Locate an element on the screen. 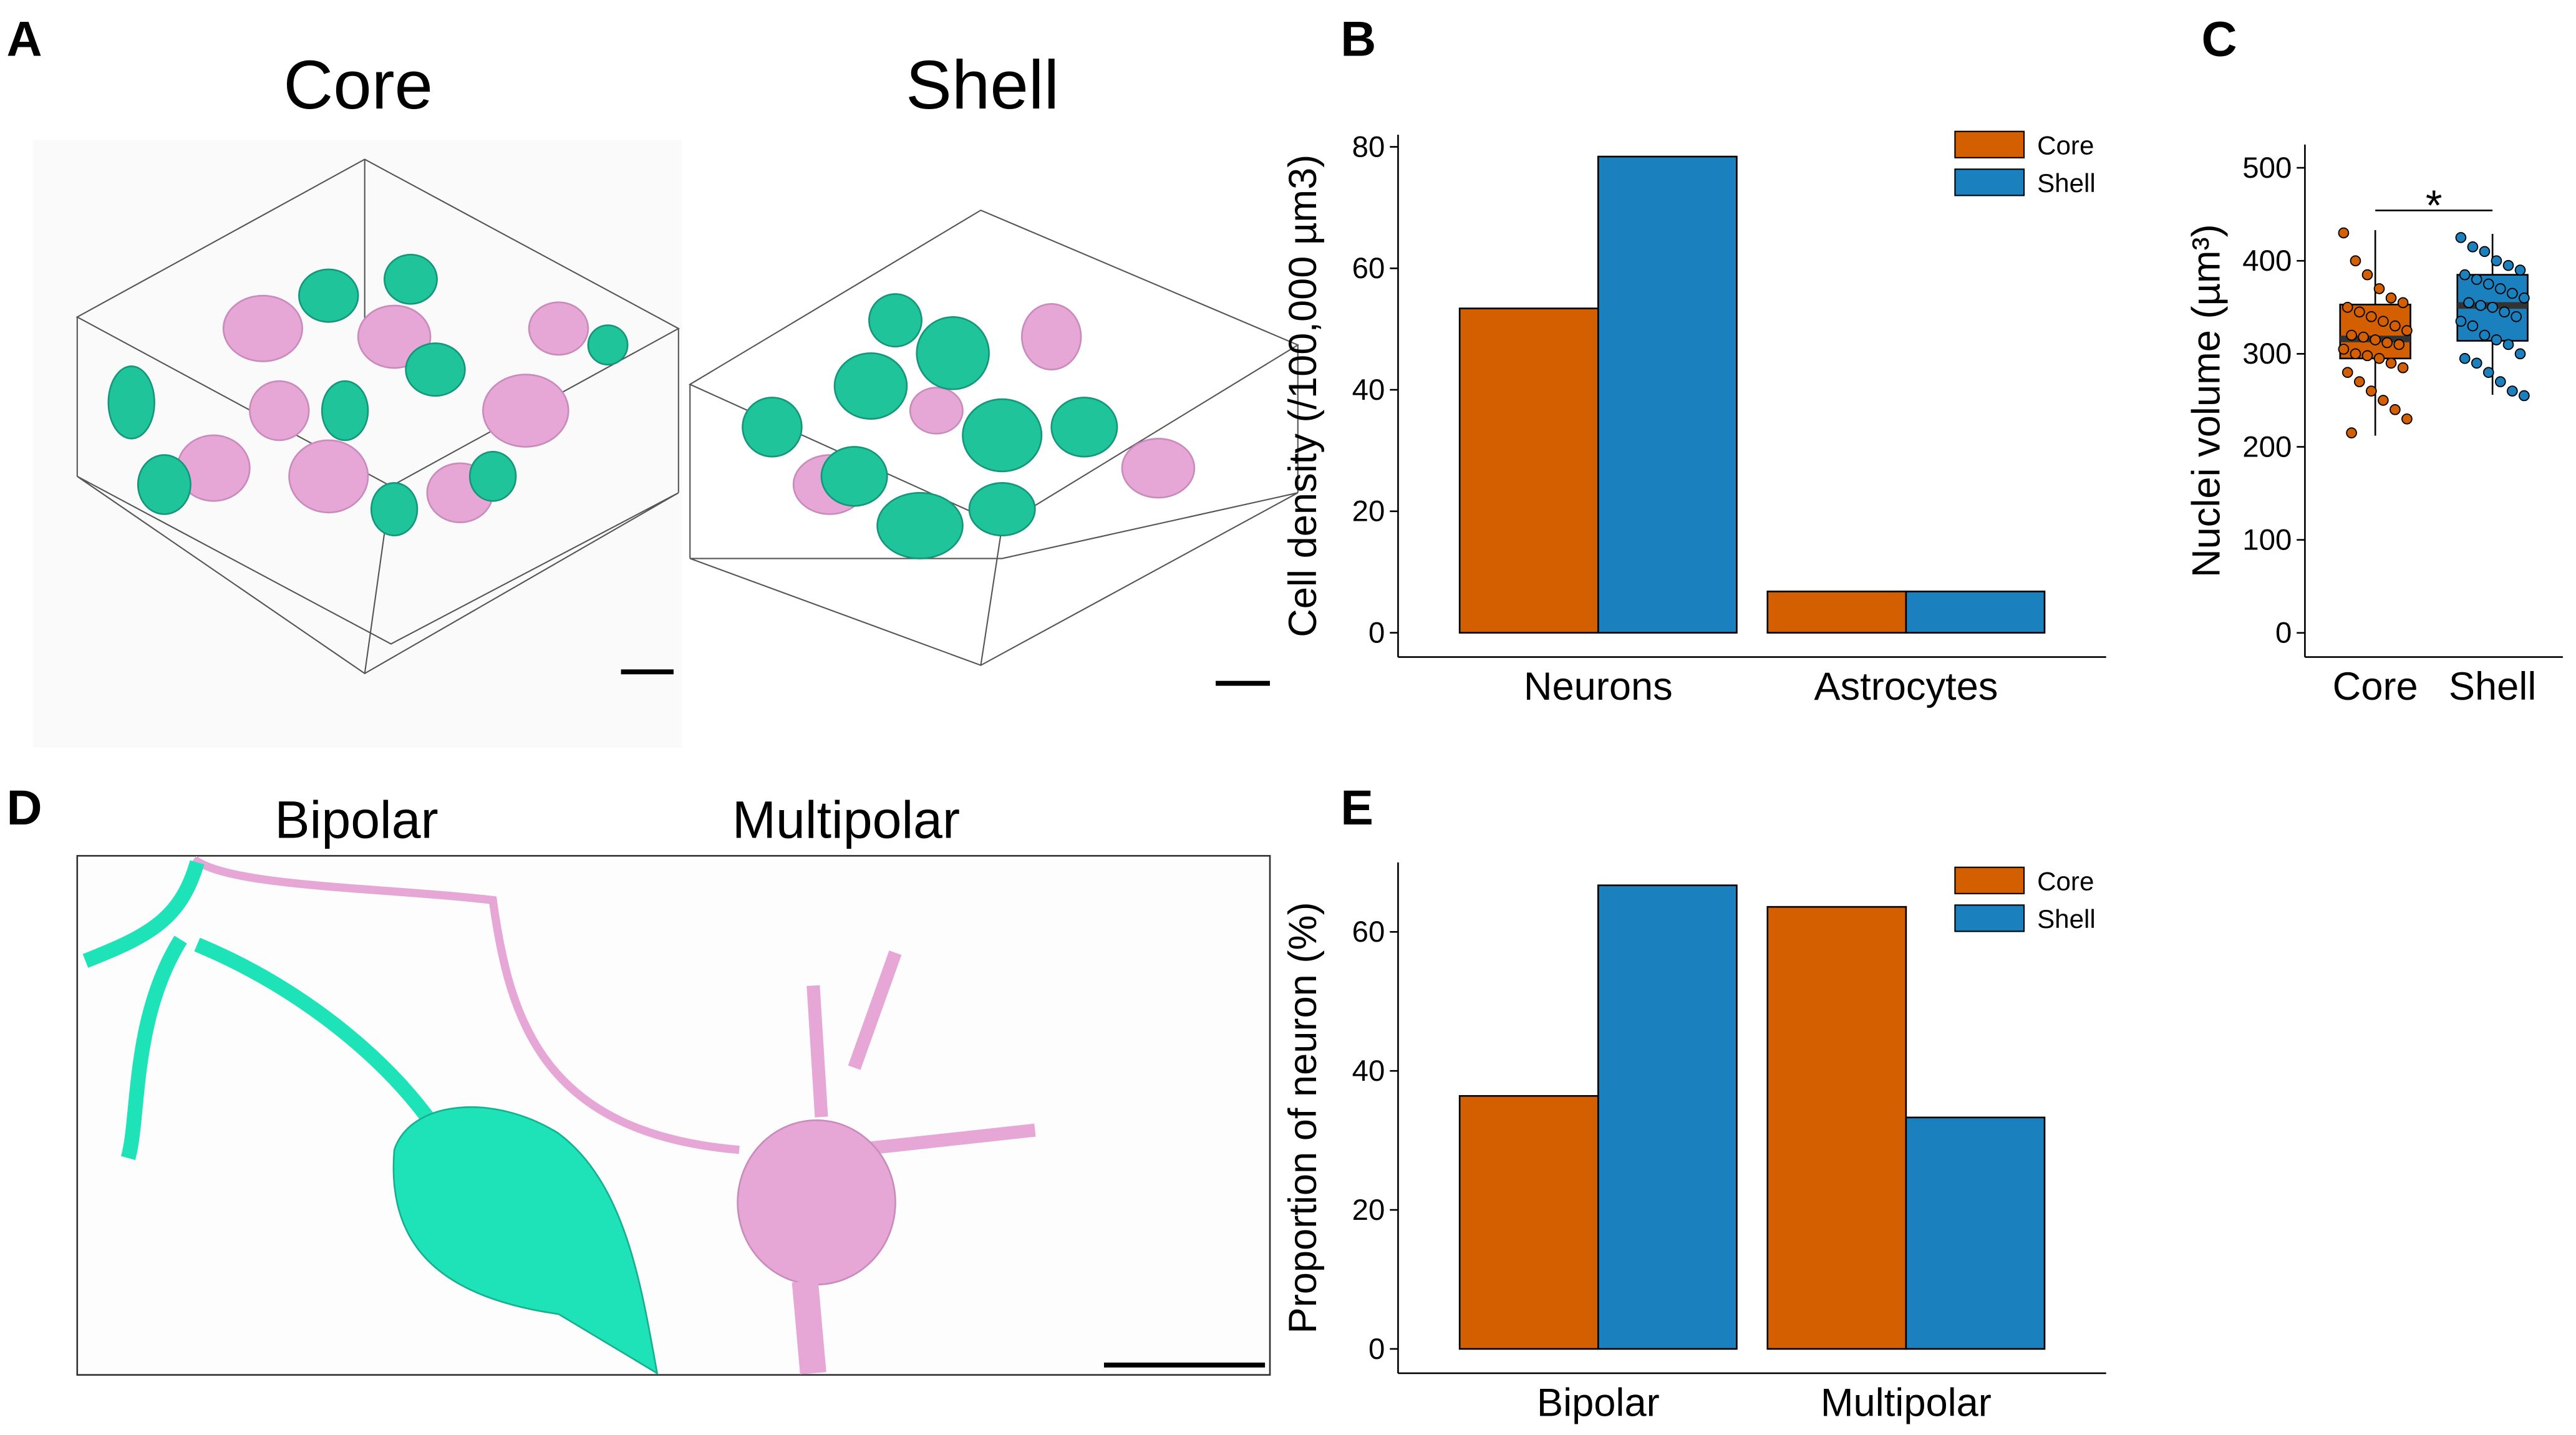  x-tick-label: Bipolar is located at coordinates (1599, 1402).